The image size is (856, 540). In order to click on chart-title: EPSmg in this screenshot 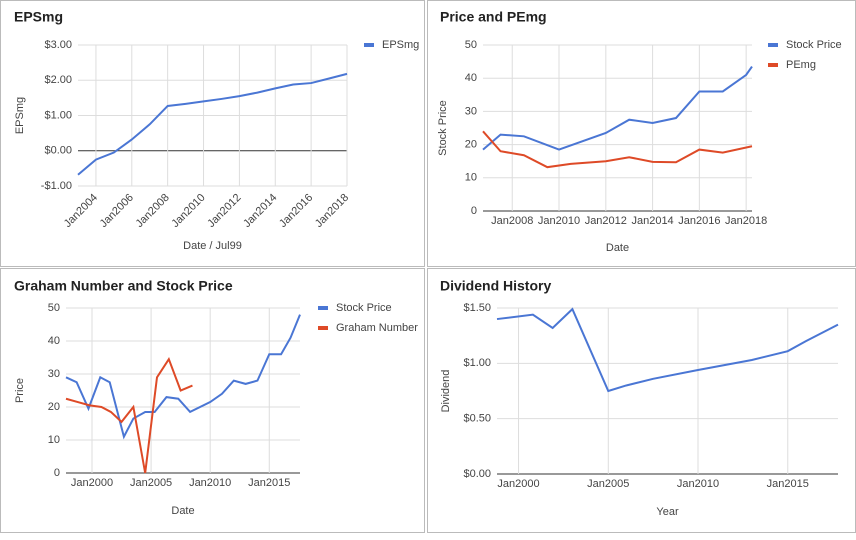, I will do `click(38, 17)`.